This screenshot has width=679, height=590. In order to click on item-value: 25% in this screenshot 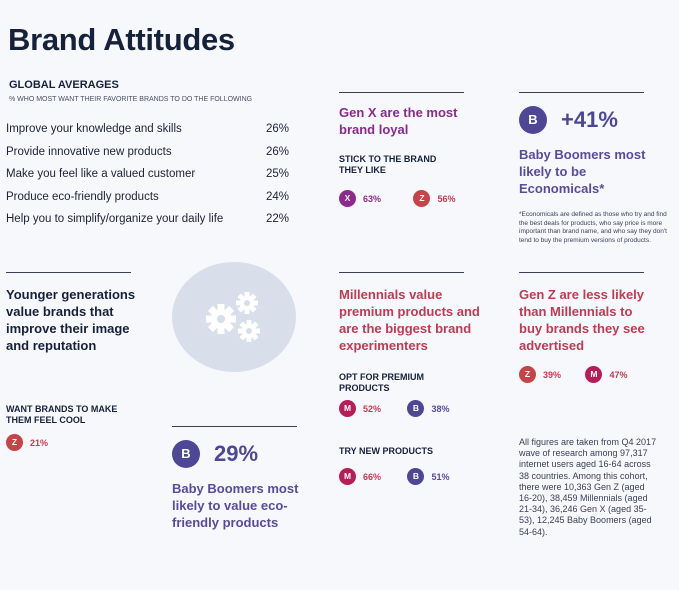, I will do `click(277, 174)`.